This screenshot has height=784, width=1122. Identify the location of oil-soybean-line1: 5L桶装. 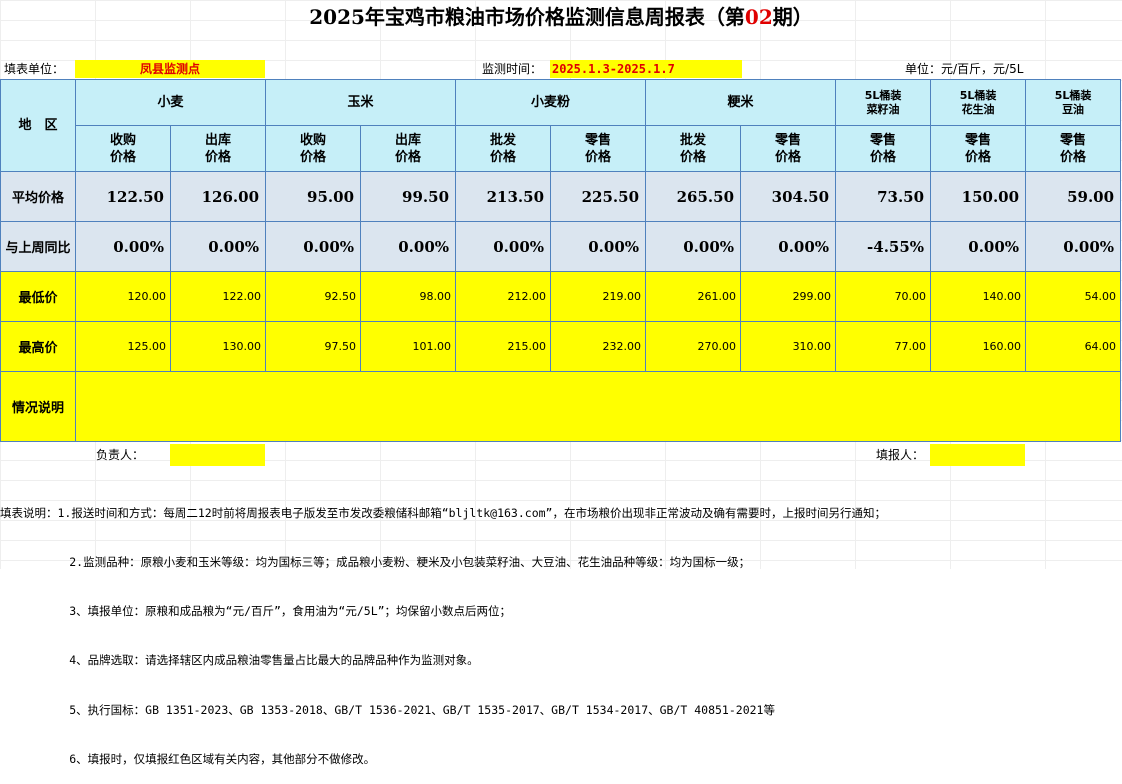
(1073, 95).